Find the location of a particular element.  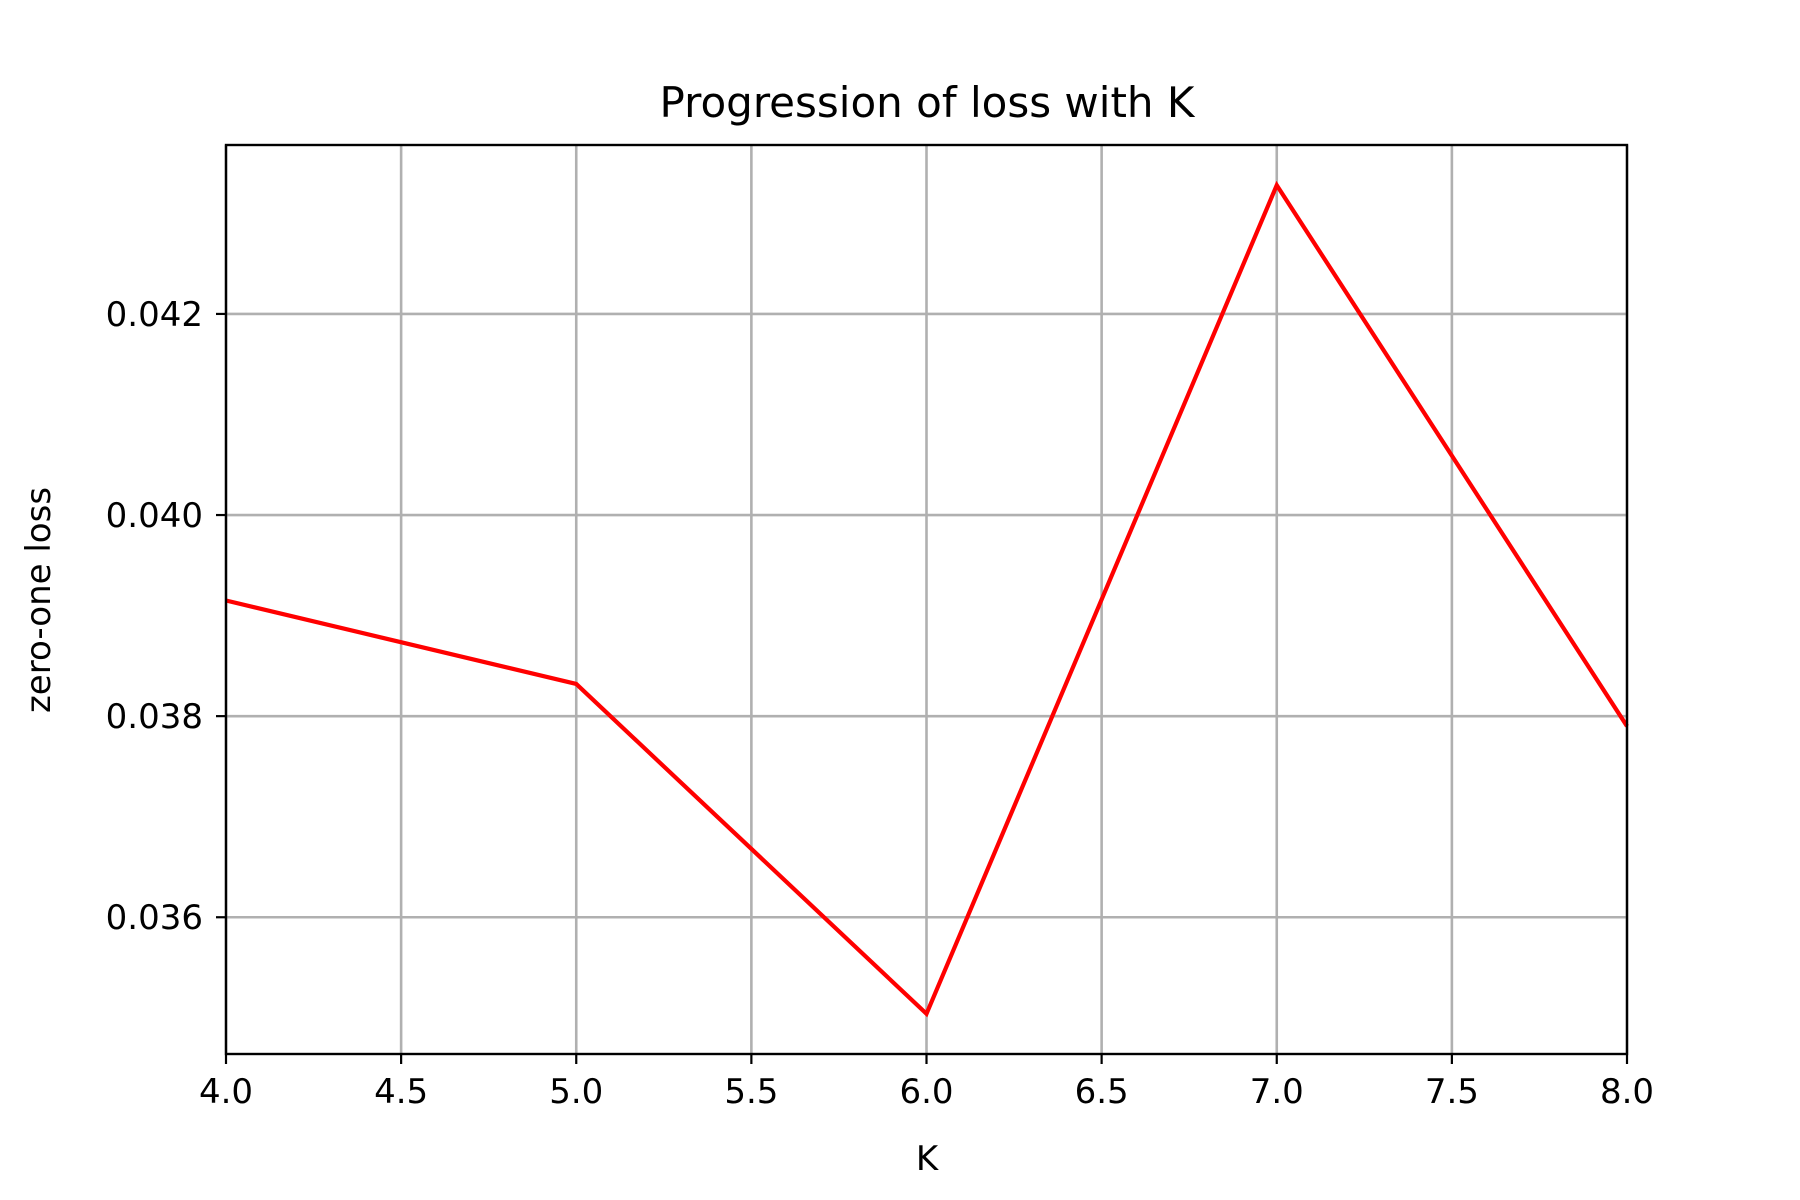

x-tick-label: 5.0 is located at coordinates (576, 1092).